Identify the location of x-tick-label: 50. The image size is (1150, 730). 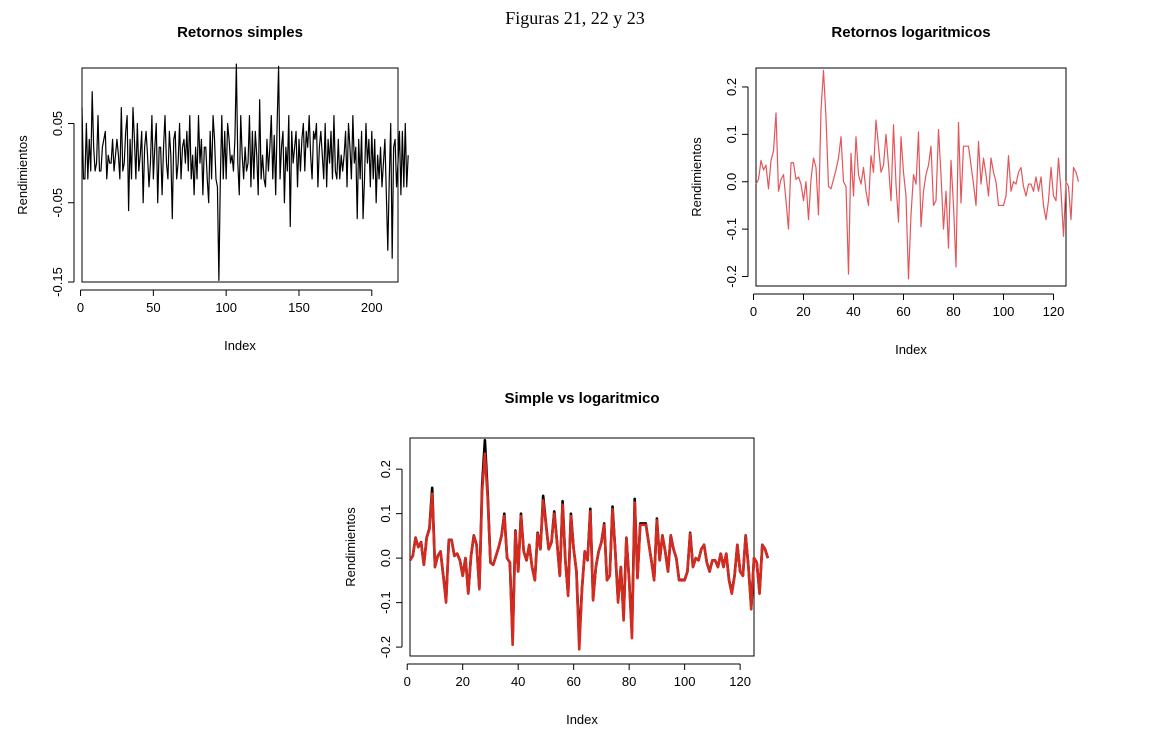
(153, 307).